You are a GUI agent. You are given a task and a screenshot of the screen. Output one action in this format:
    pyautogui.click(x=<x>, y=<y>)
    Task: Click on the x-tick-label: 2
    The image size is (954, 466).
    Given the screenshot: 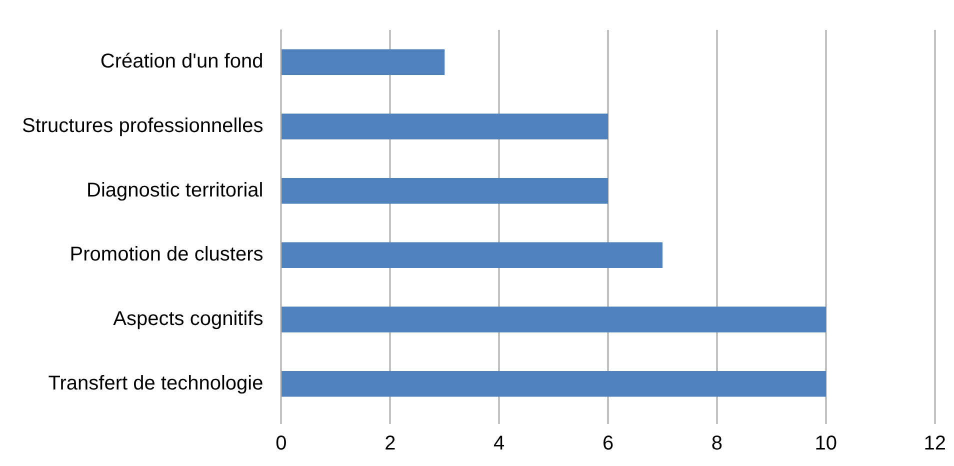 What is the action you would take?
    pyautogui.click(x=390, y=443)
    